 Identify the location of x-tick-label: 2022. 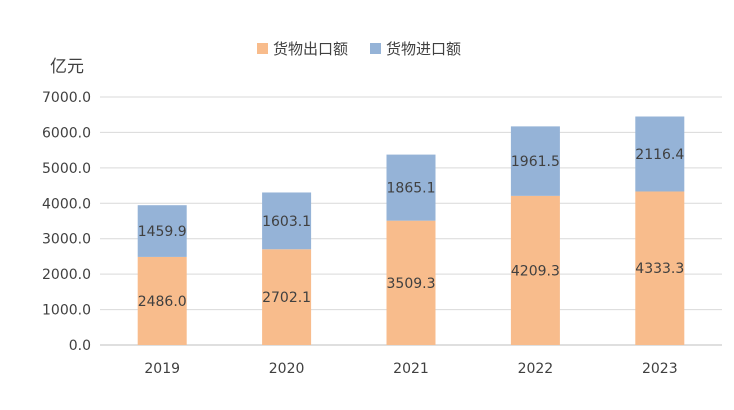
(536, 369).